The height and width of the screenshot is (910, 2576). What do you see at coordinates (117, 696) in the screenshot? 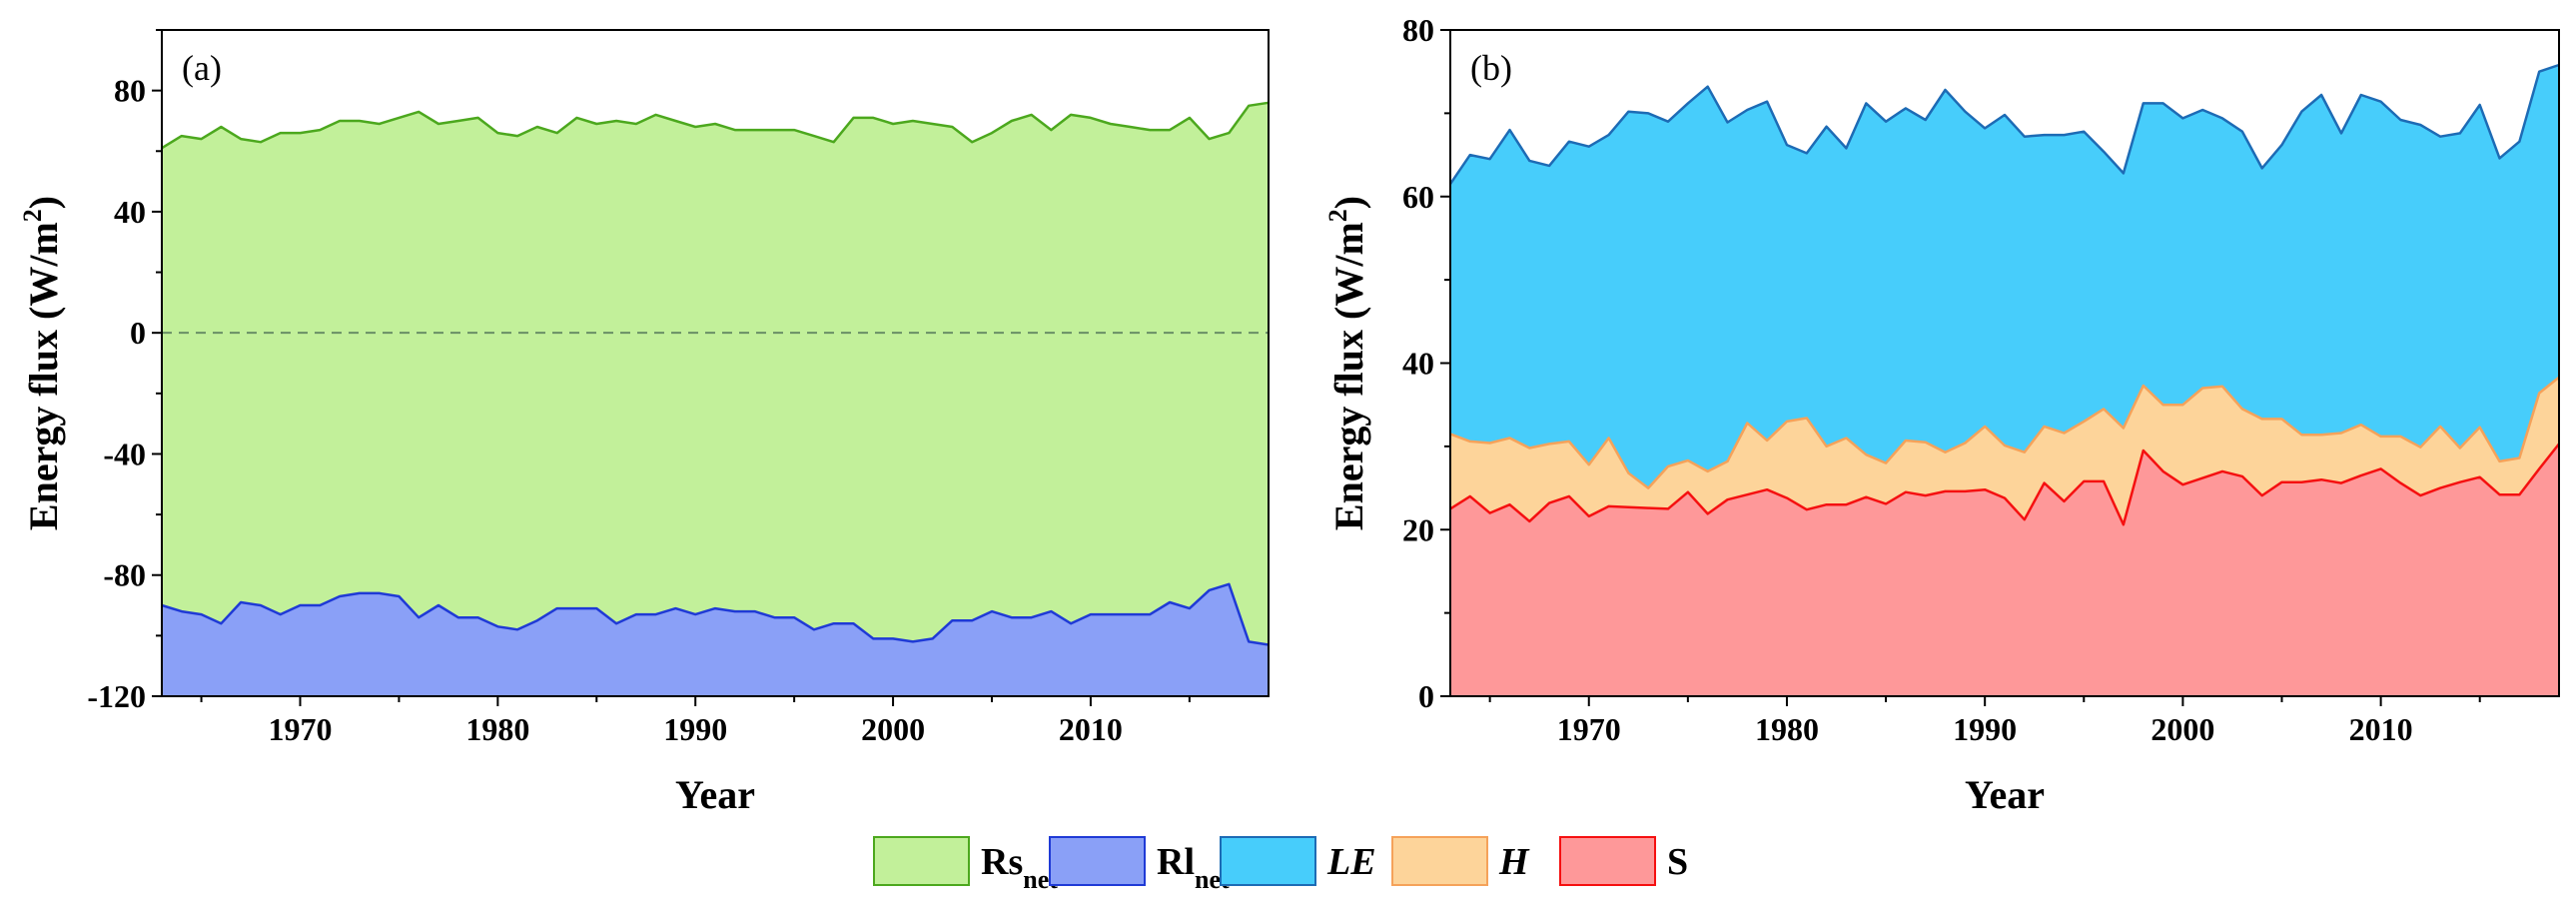
I see `y-tick-label: -120` at bounding box center [117, 696].